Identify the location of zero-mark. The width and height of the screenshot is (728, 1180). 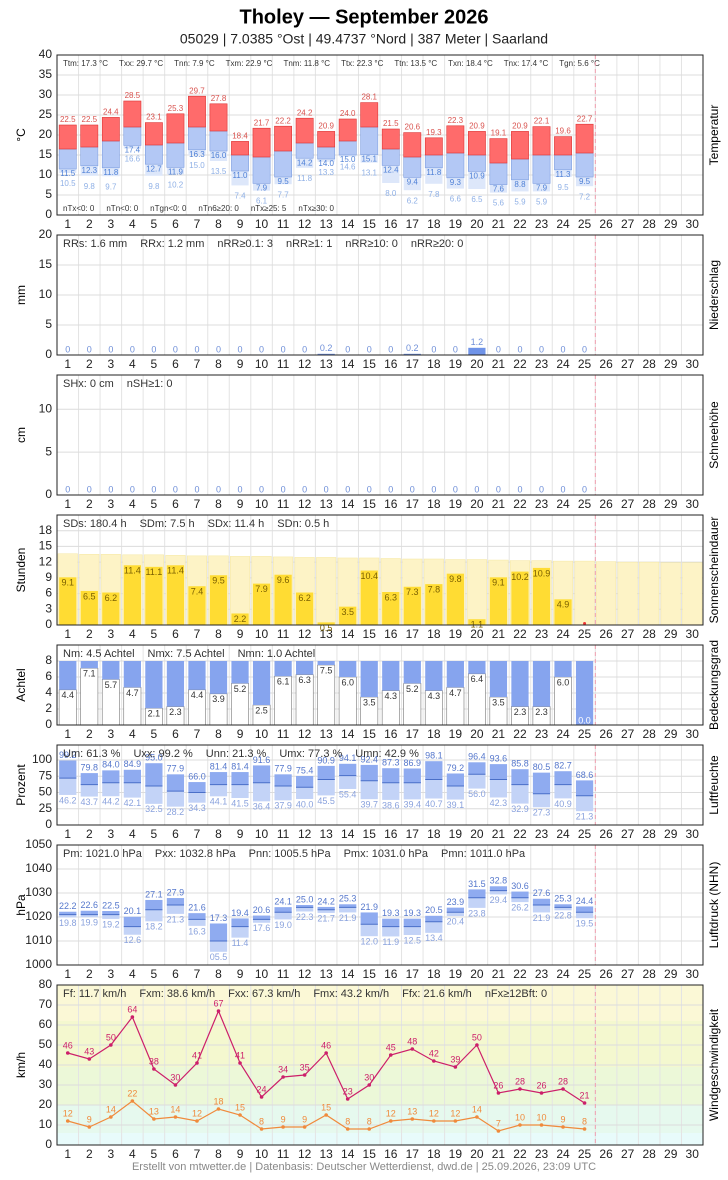
(585, 623).